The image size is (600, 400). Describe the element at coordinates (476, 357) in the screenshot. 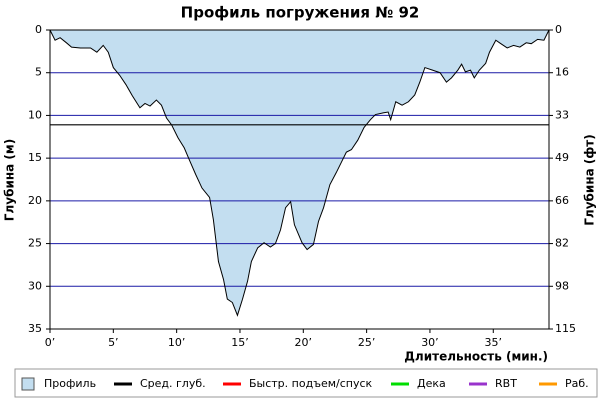

I see `x-axis-label: Длительность (мин.)` at that location.